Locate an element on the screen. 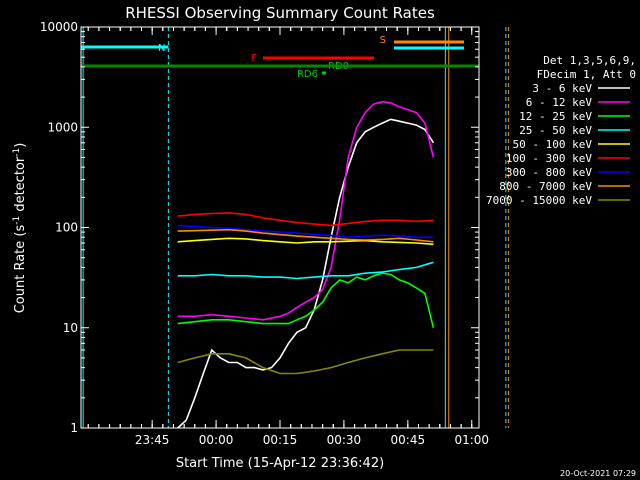  legend-label-6: 300 - 800 keV is located at coordinates (549, 172).